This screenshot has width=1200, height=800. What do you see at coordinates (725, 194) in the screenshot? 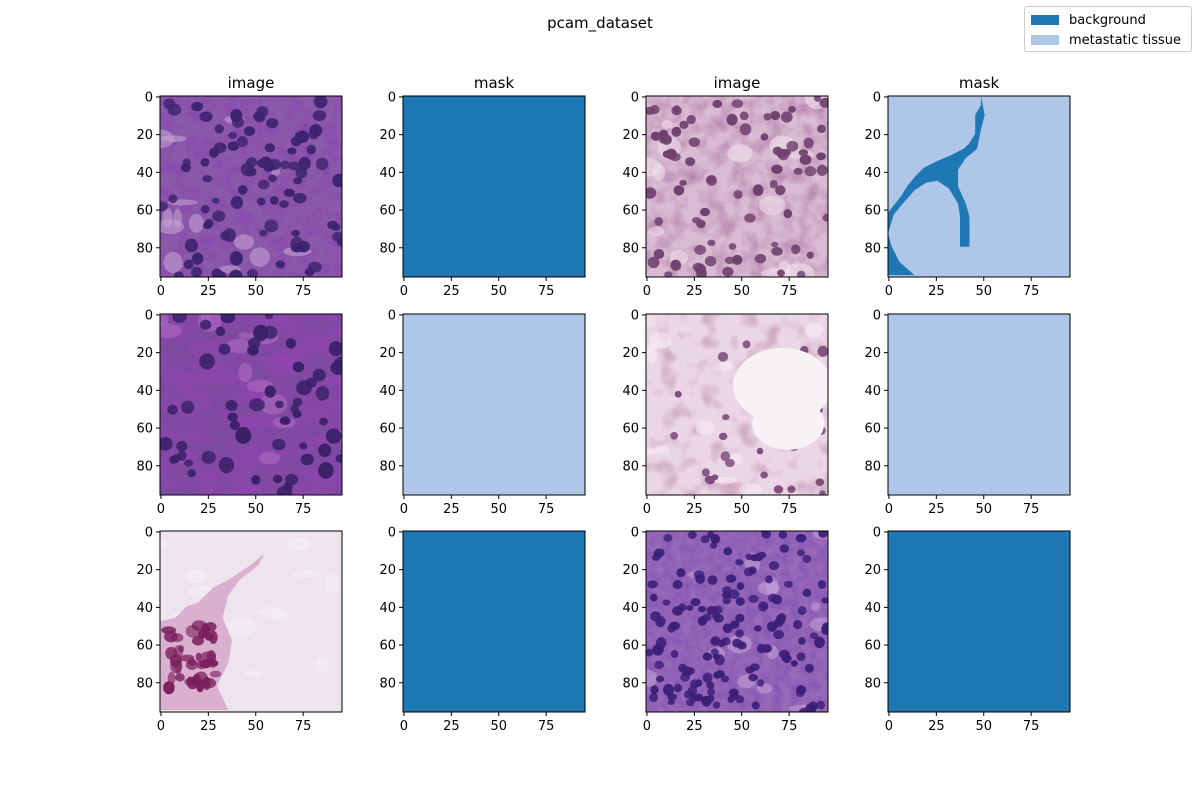
I see `axes-r0-c2: 0 25 50 75 0 20 40 60 80` at bounding box center [725, 194].